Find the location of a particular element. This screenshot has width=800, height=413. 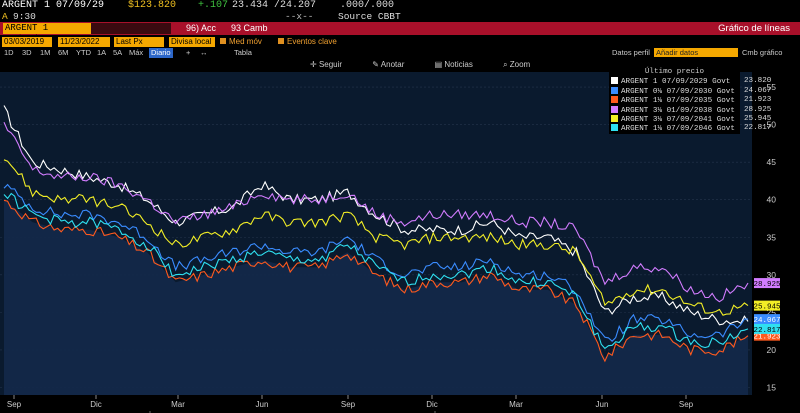

range-1m: 1M is located at coordinates (45, 52).